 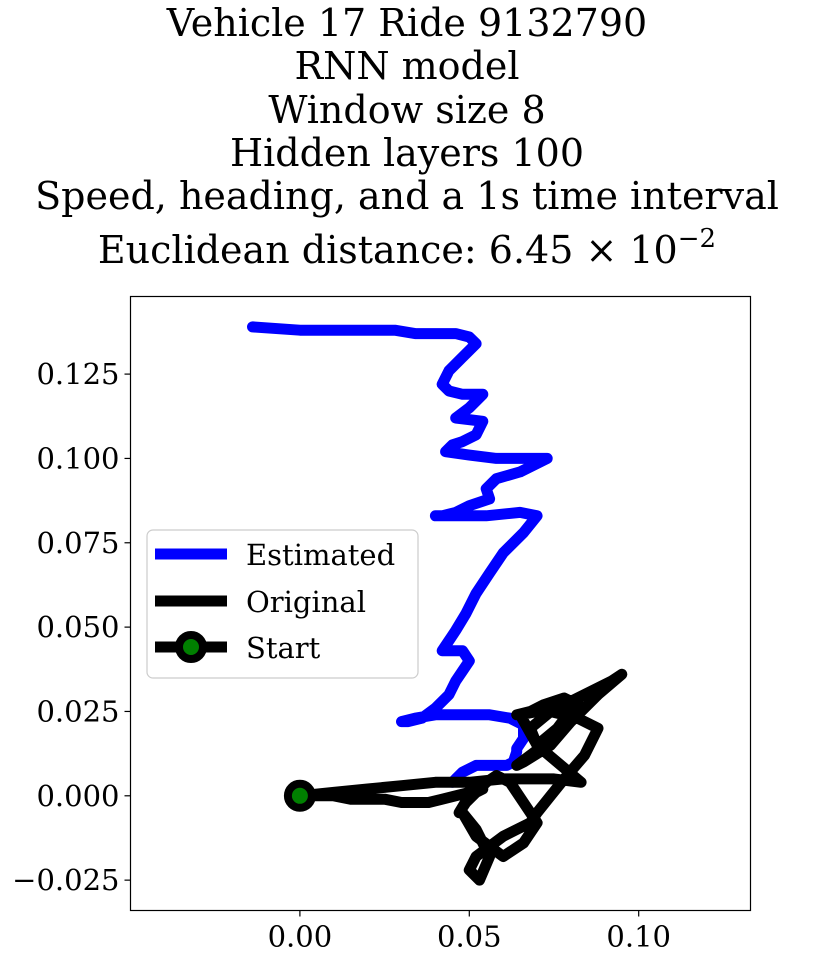 What do you see at coordinates (283, 648) in the screenshot?
I see `legend-start-label: Start` at bounding box center [283, 648].